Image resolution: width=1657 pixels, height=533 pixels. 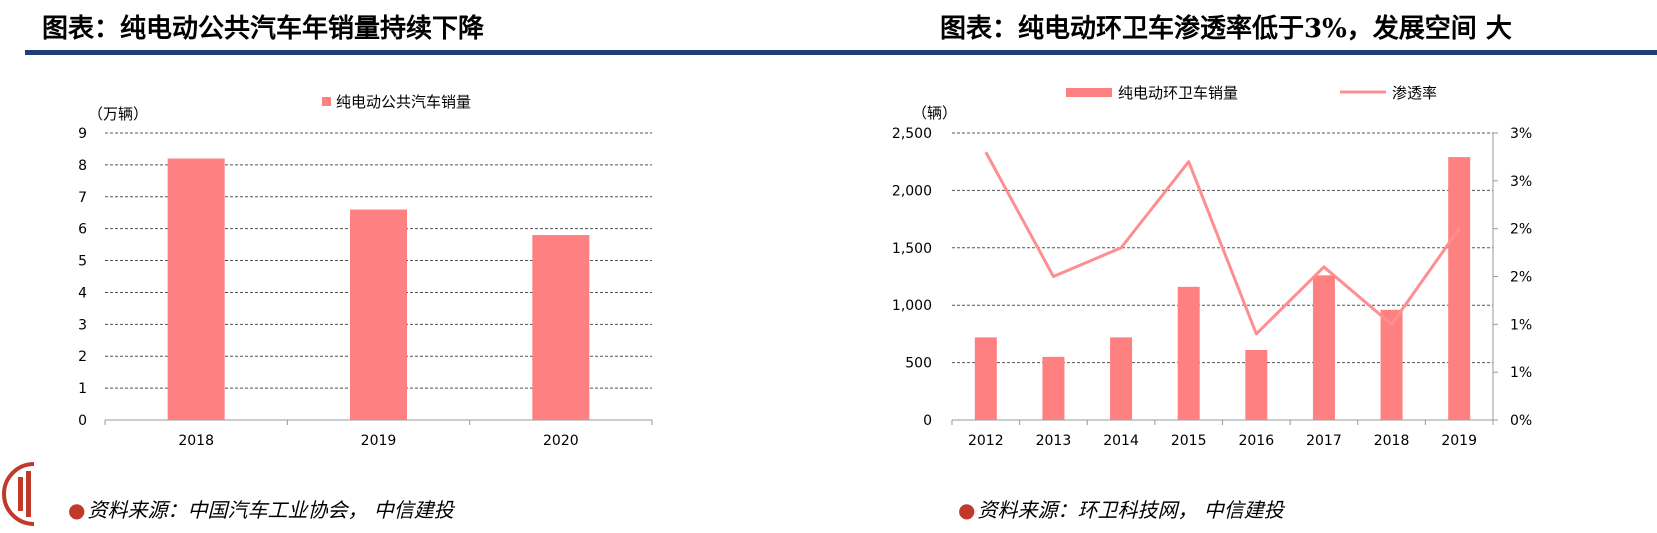 What do you see at coordinates (82, 325) in the screenshot?
I see `y-tick-label: 3` at bounding box center [82, 325].